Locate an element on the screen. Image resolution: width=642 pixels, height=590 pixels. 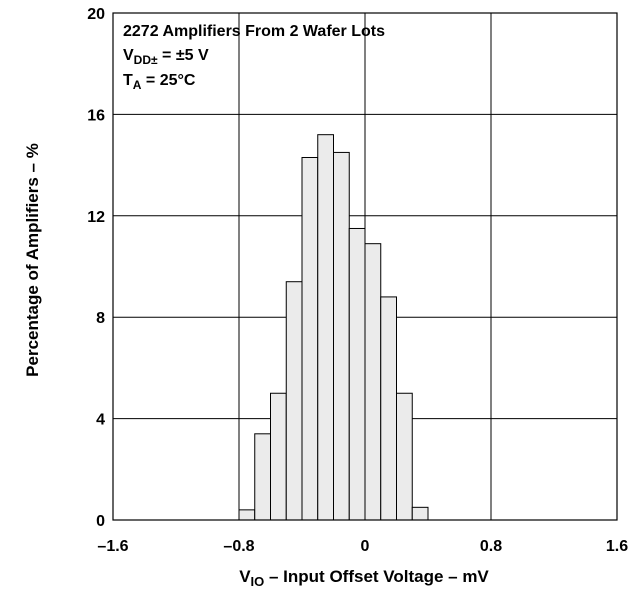
annotation-sample-count: 2272 Amplifiers From 2 Wafer Lots is located at coordinates (254, 31).